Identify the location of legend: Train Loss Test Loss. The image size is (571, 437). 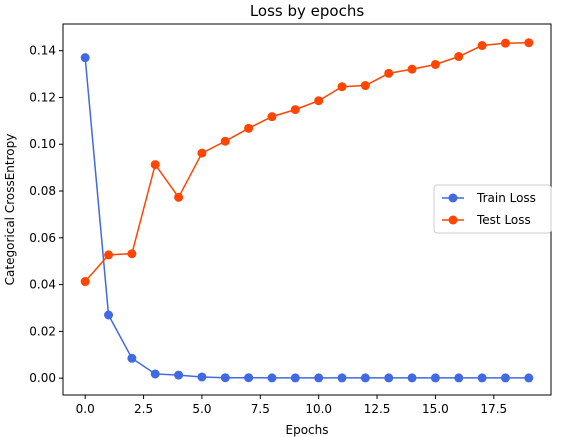
(492, 209).